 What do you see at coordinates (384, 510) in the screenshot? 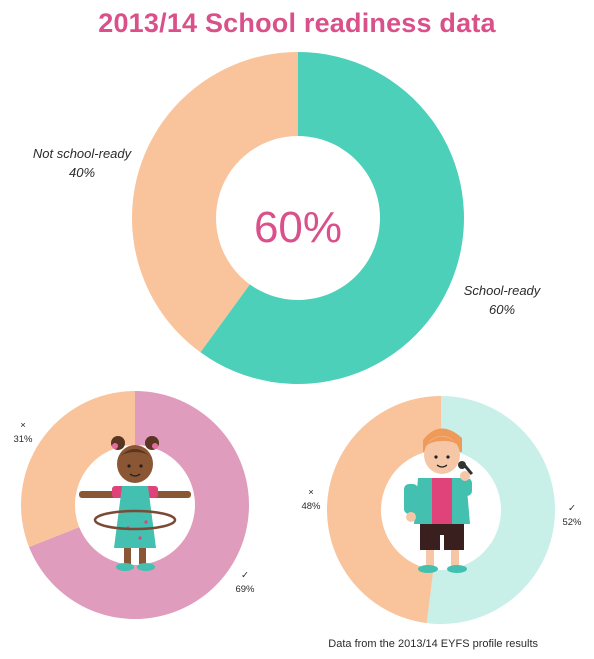
I see `boys-slice-not-ready` at bounding box center [384, 510].